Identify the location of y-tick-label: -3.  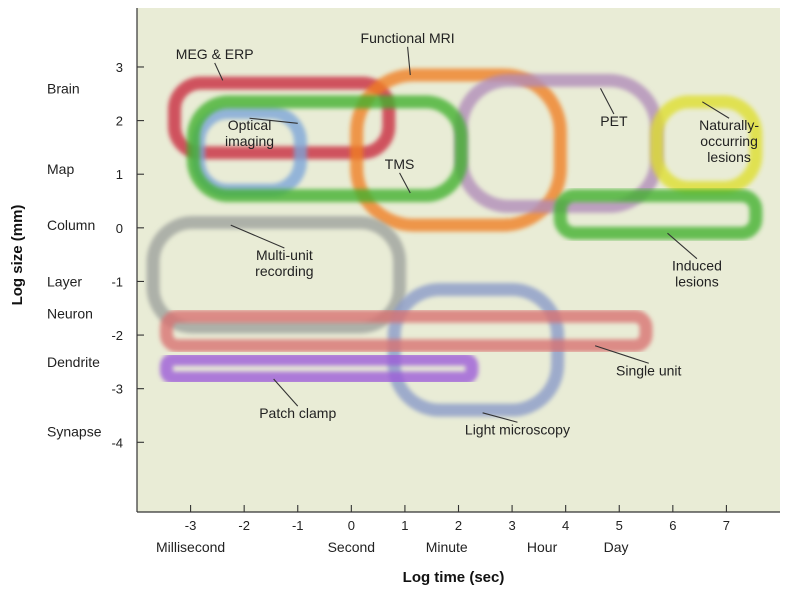
(117, 389).